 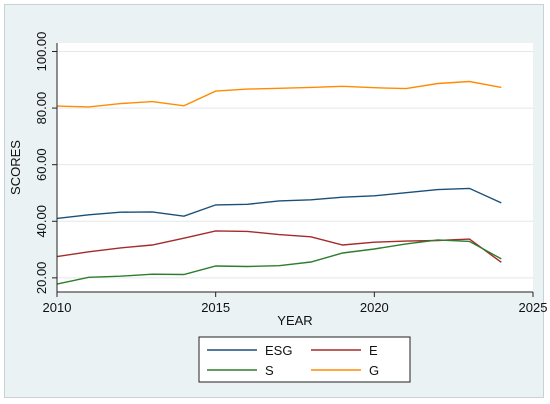 I want to click on y-axis-title: SCORES, so click(x=15, y=167).